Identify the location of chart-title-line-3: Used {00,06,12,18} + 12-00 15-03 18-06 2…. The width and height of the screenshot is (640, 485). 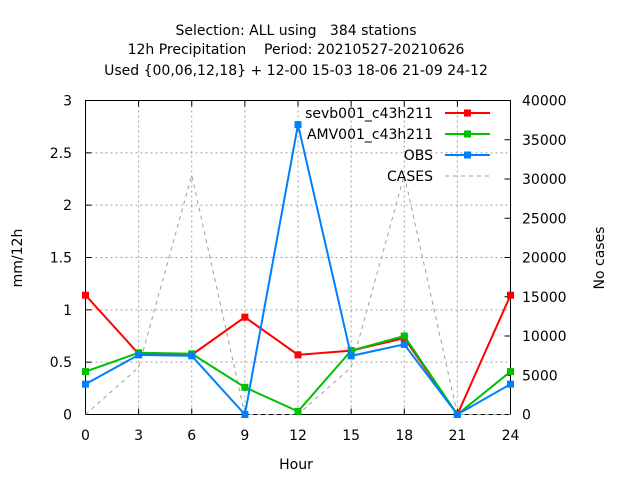
(296, 71).